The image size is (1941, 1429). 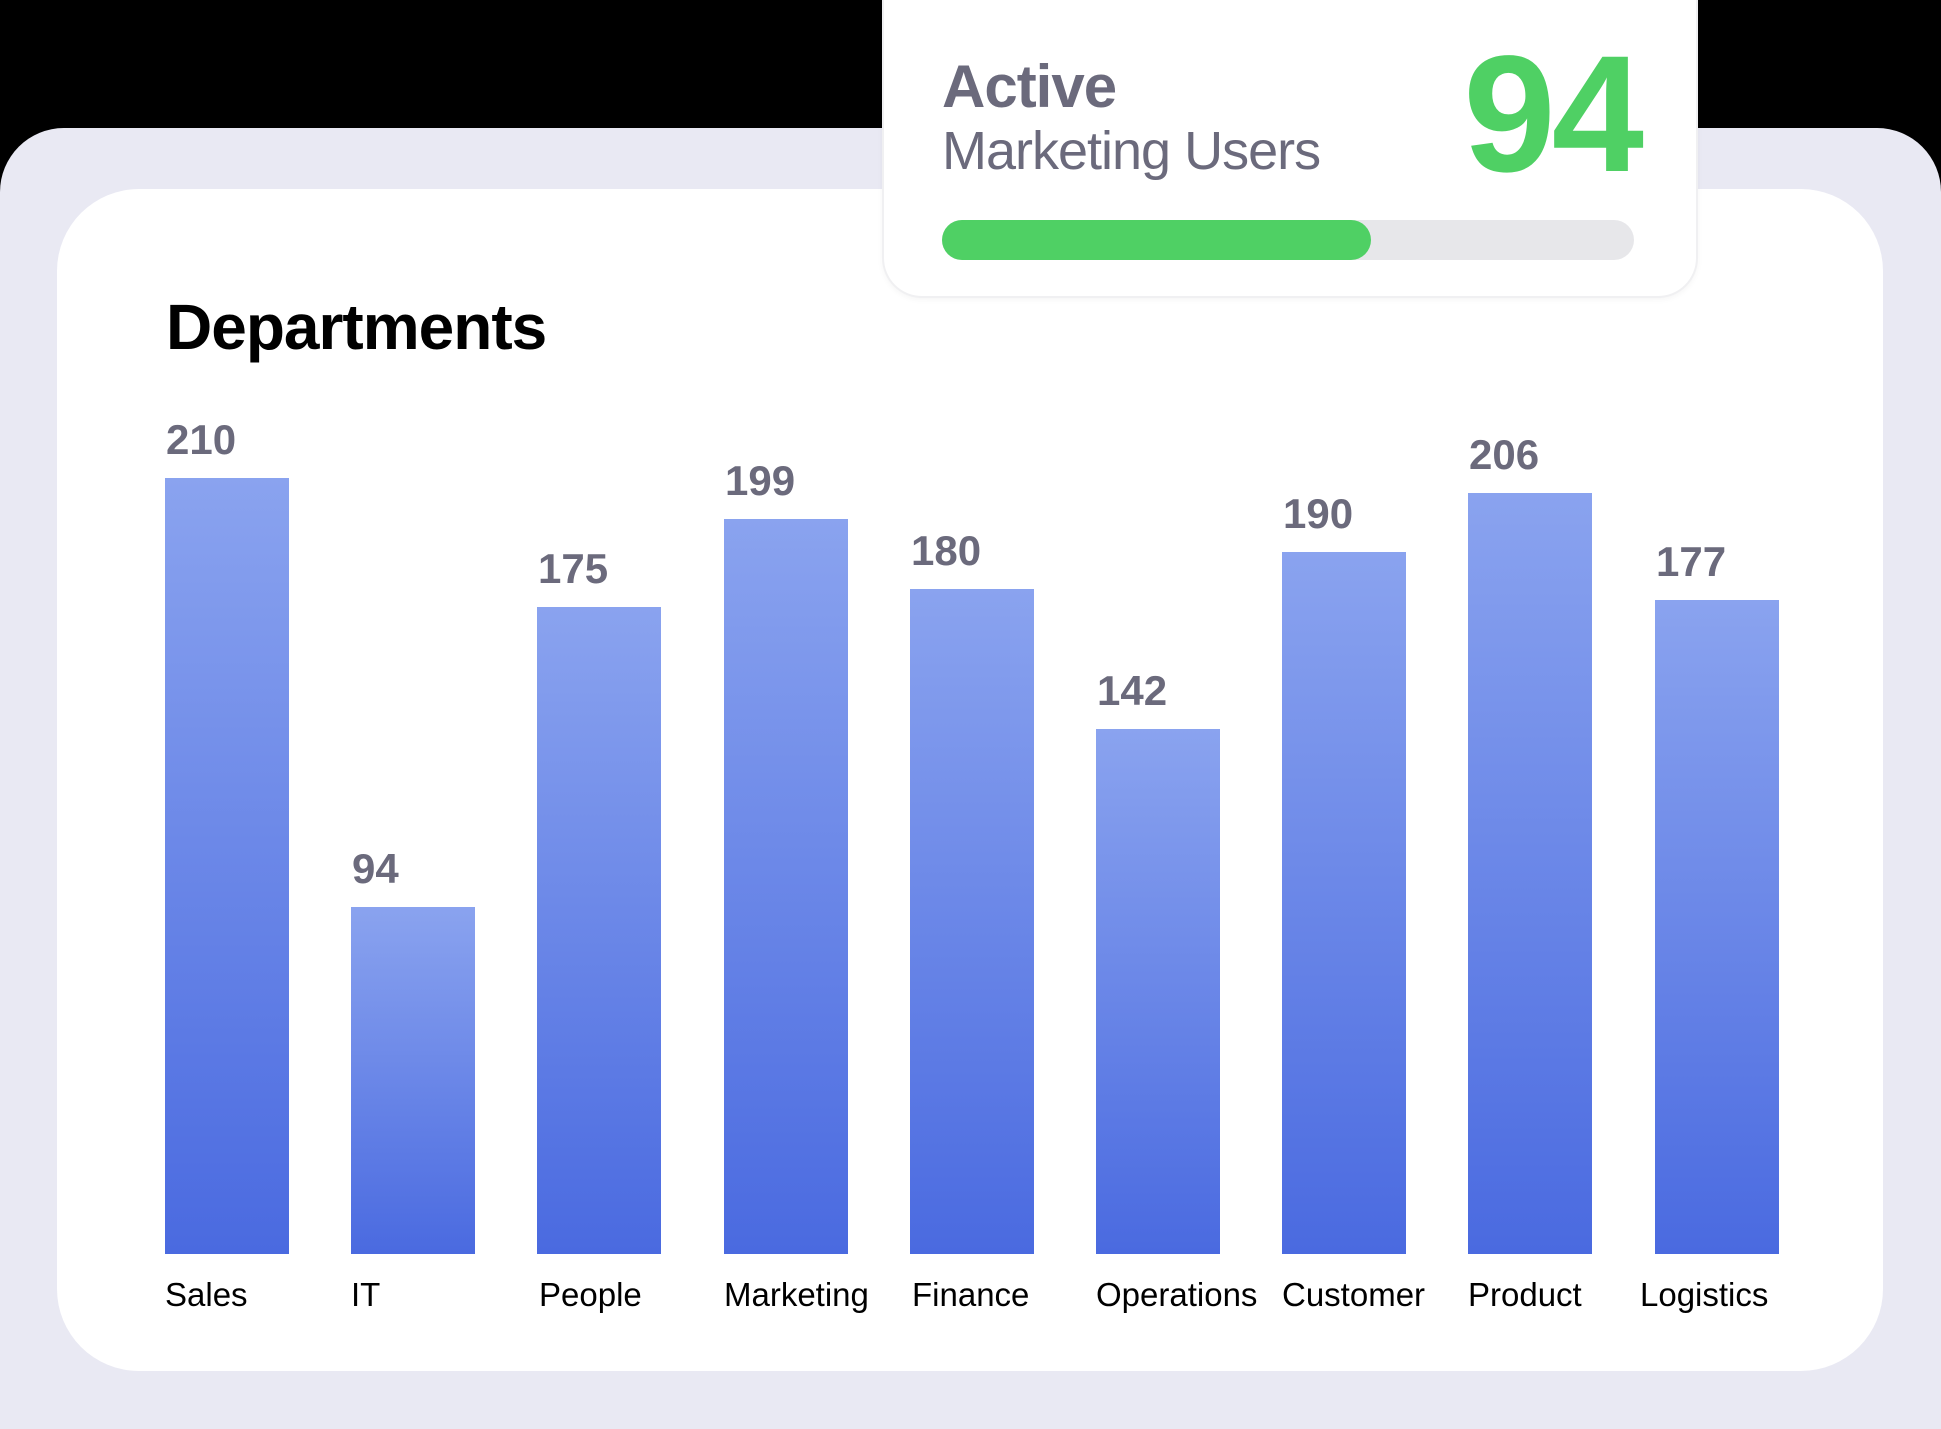 What do you see at coordinates (1029, 86) in the screenshot?
I see `active-title: Active` at bounding box center [1029, 86].